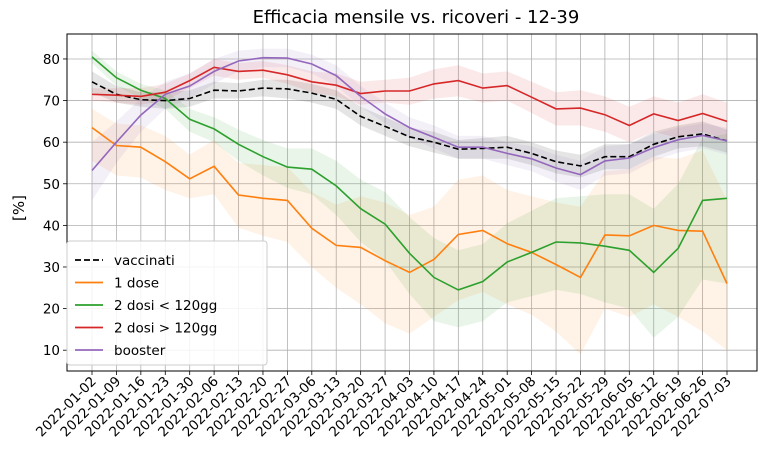 This screenshot has width=766, height=465. What do you see at coordinates (416, 17) in the screenshot?
I see `chart-title: Efficacia mensile vs. ricoveri - 12-39` at bounding box center [416, 17].